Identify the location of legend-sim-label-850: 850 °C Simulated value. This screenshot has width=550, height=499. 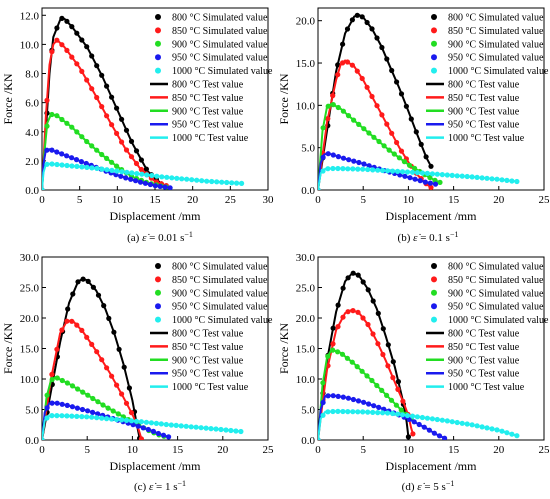
(496, 31).